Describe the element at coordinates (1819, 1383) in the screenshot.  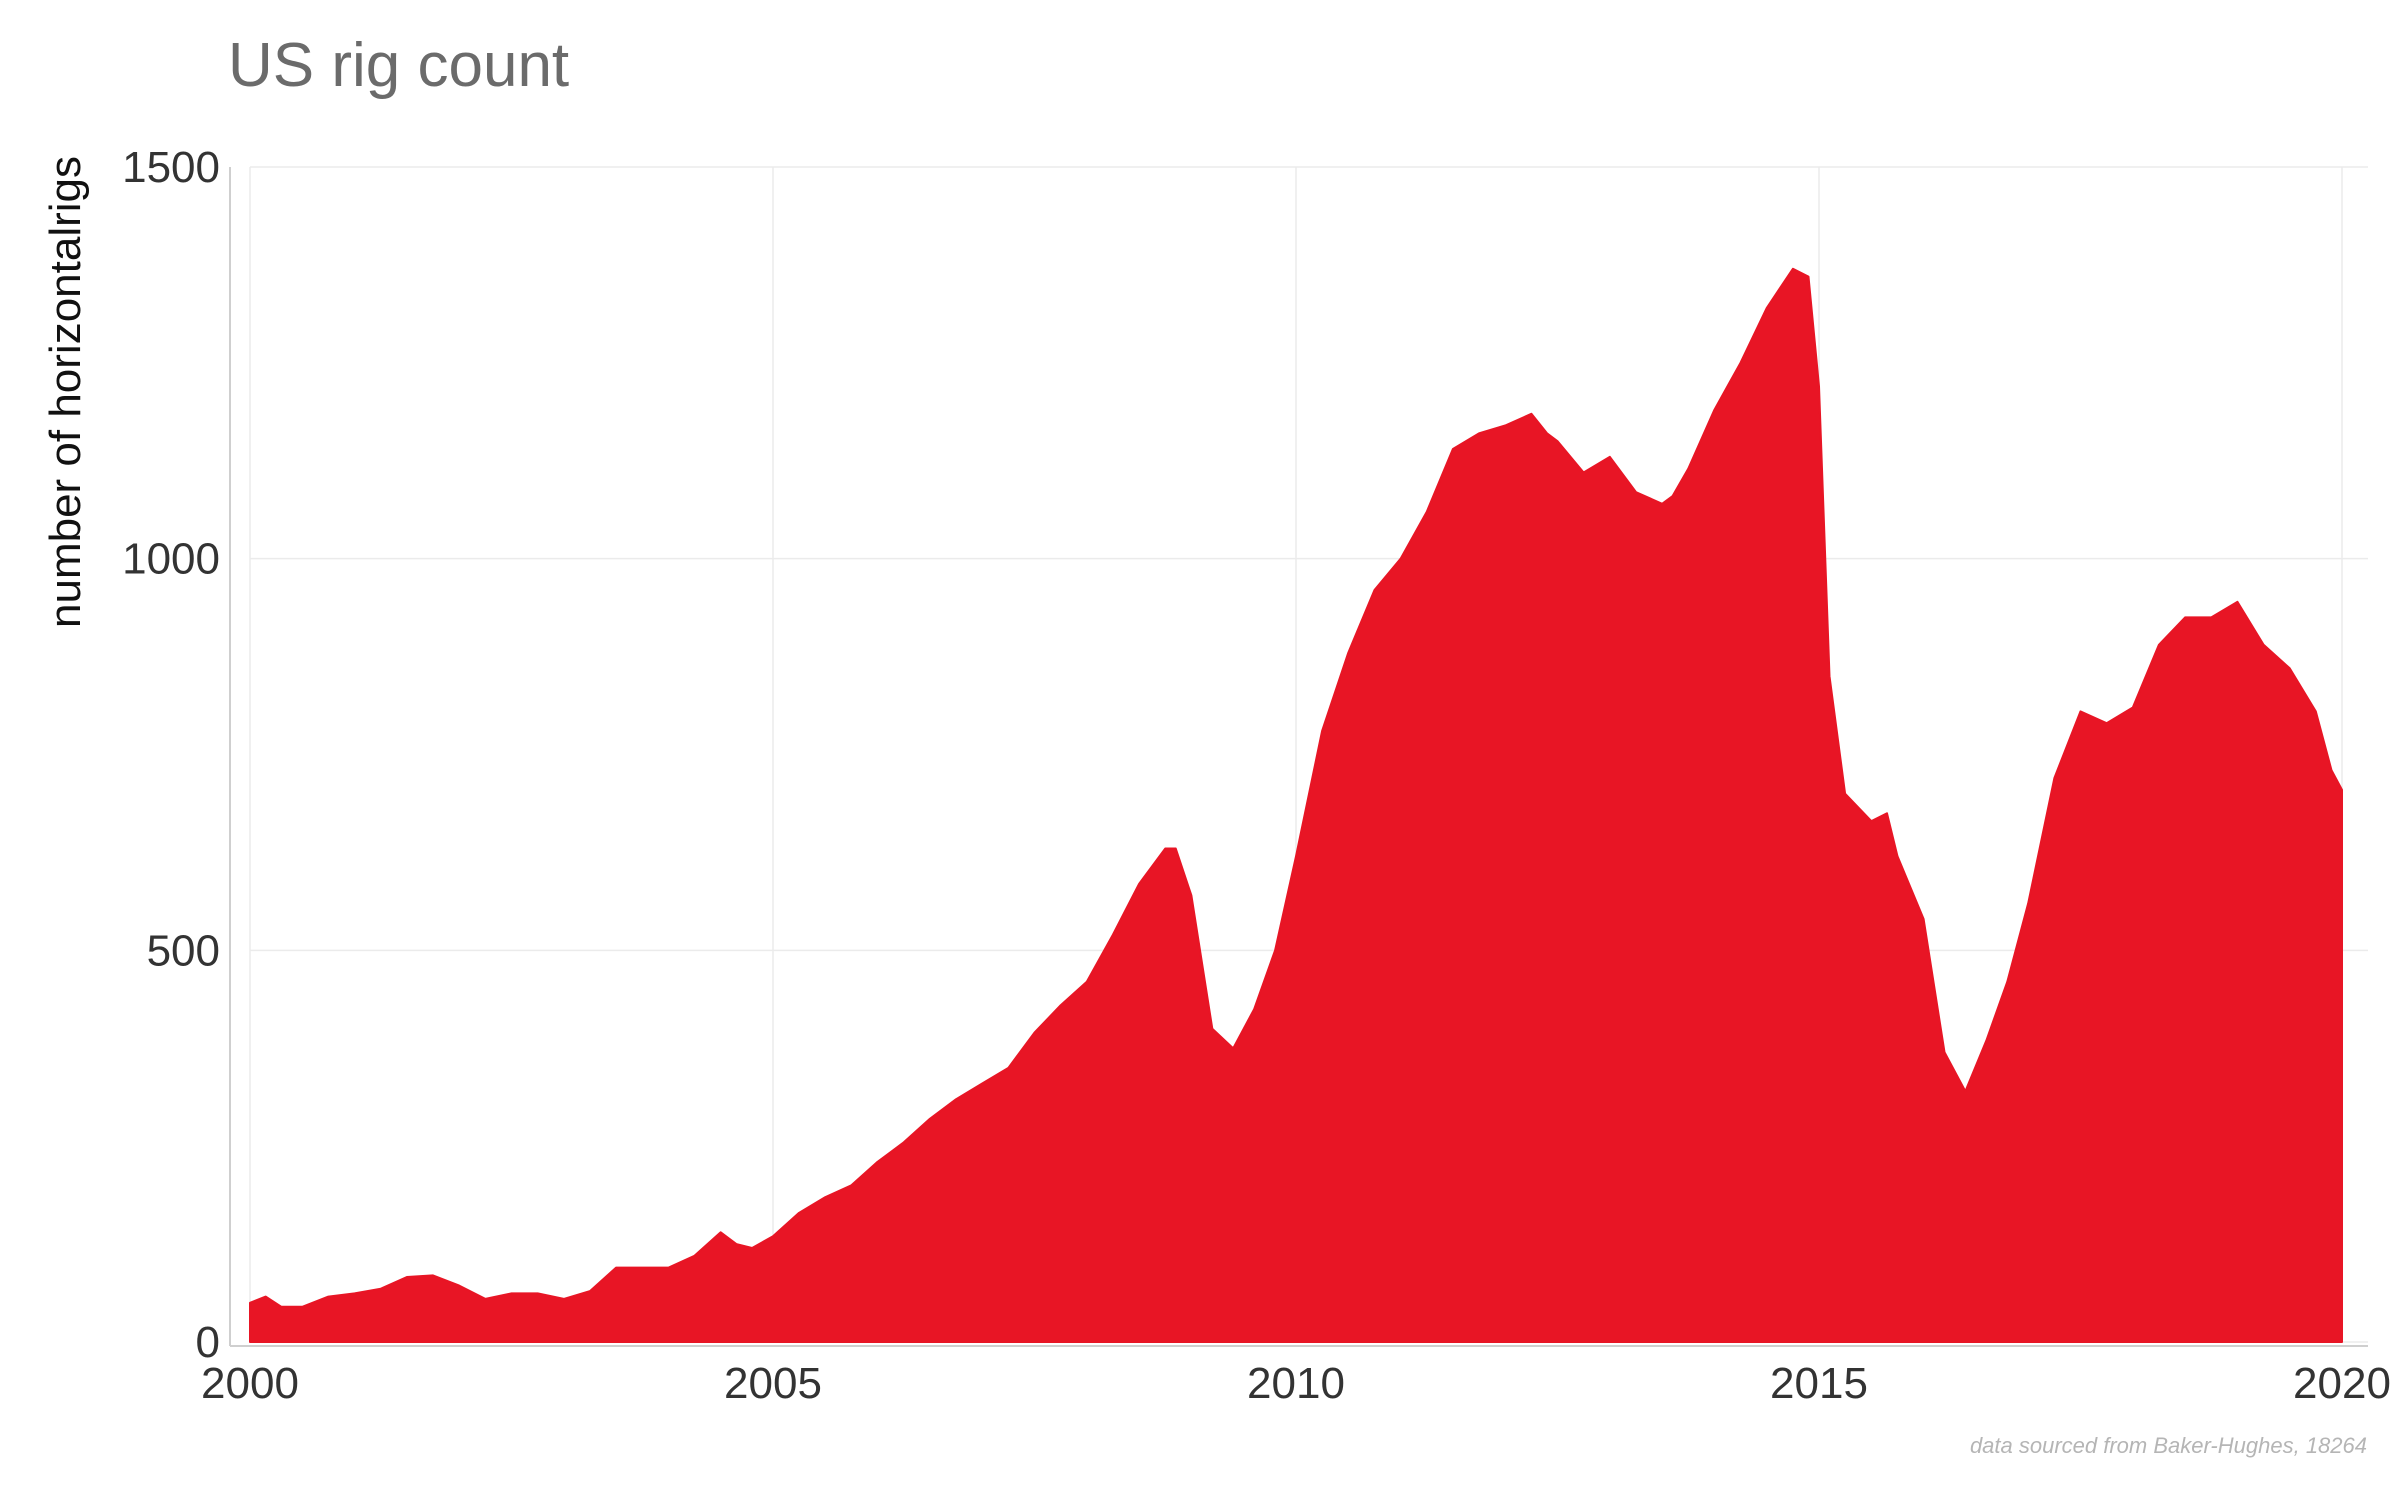
I see `x-tick-label-2015: 2015` at that location.